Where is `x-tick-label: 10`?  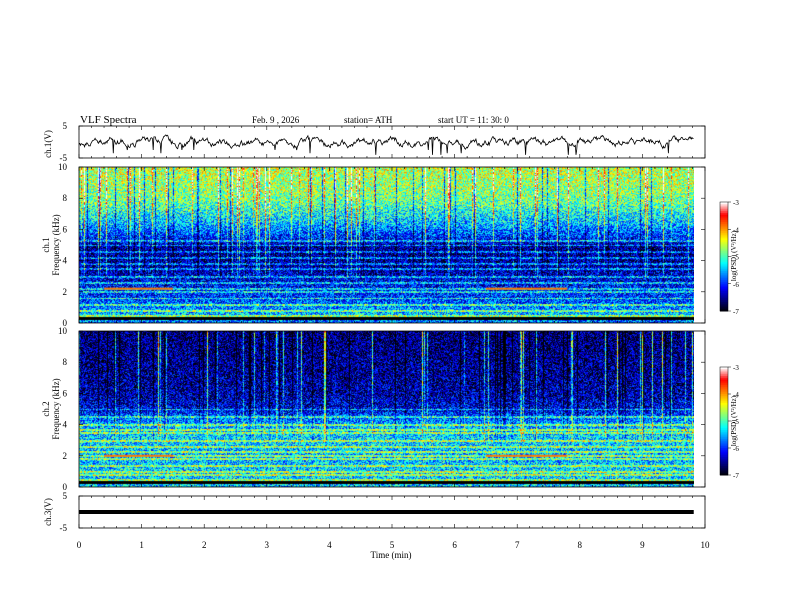
x-tick-label: 10 is located at coordinates (706, 545).